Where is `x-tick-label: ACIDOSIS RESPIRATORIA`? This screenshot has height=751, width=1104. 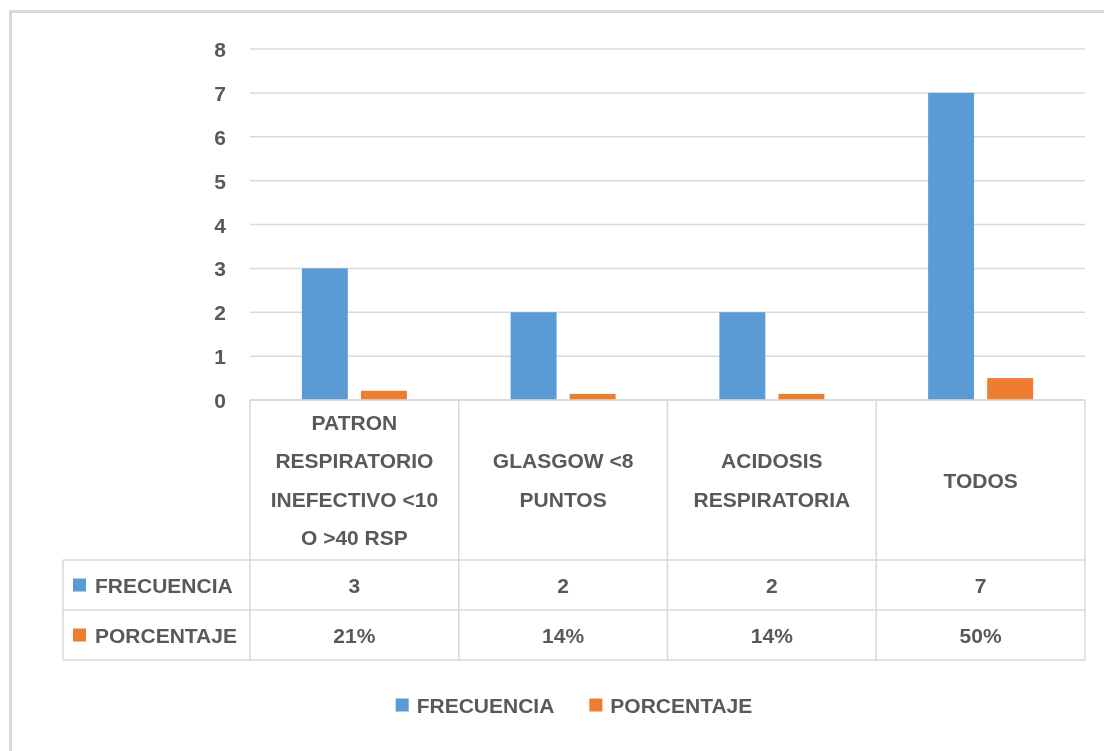
x-tick-label: ACIDOSIS RESPIRATORIA is located at coordinates (772, 480).